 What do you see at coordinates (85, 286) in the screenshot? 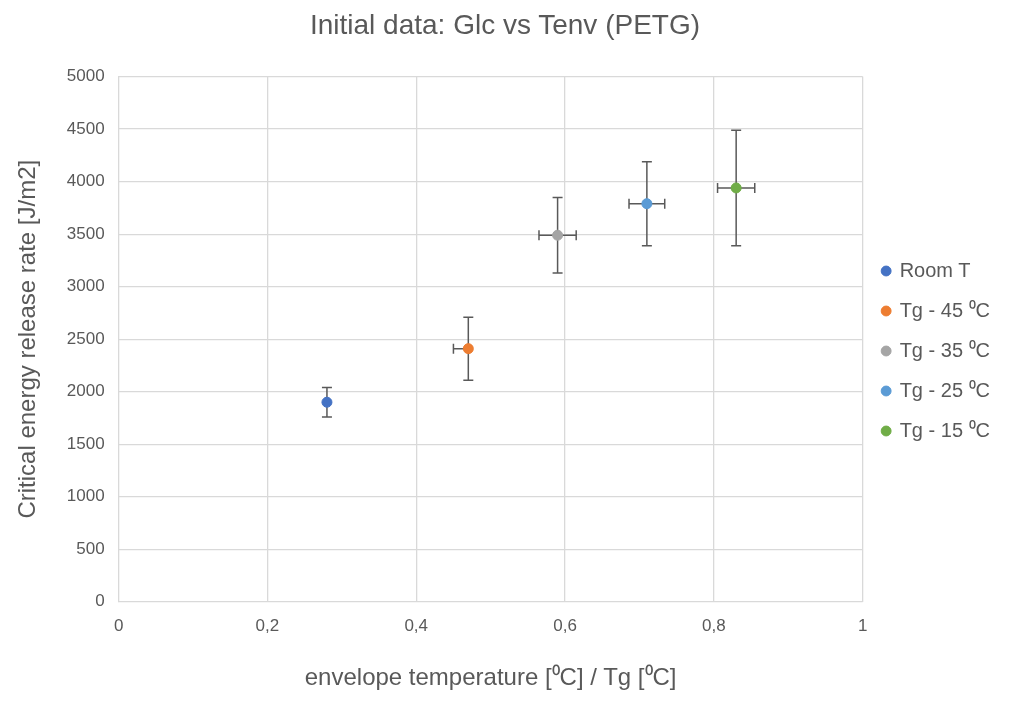
I see `y-tick-label: 3000` at bounding box center [85, 286].